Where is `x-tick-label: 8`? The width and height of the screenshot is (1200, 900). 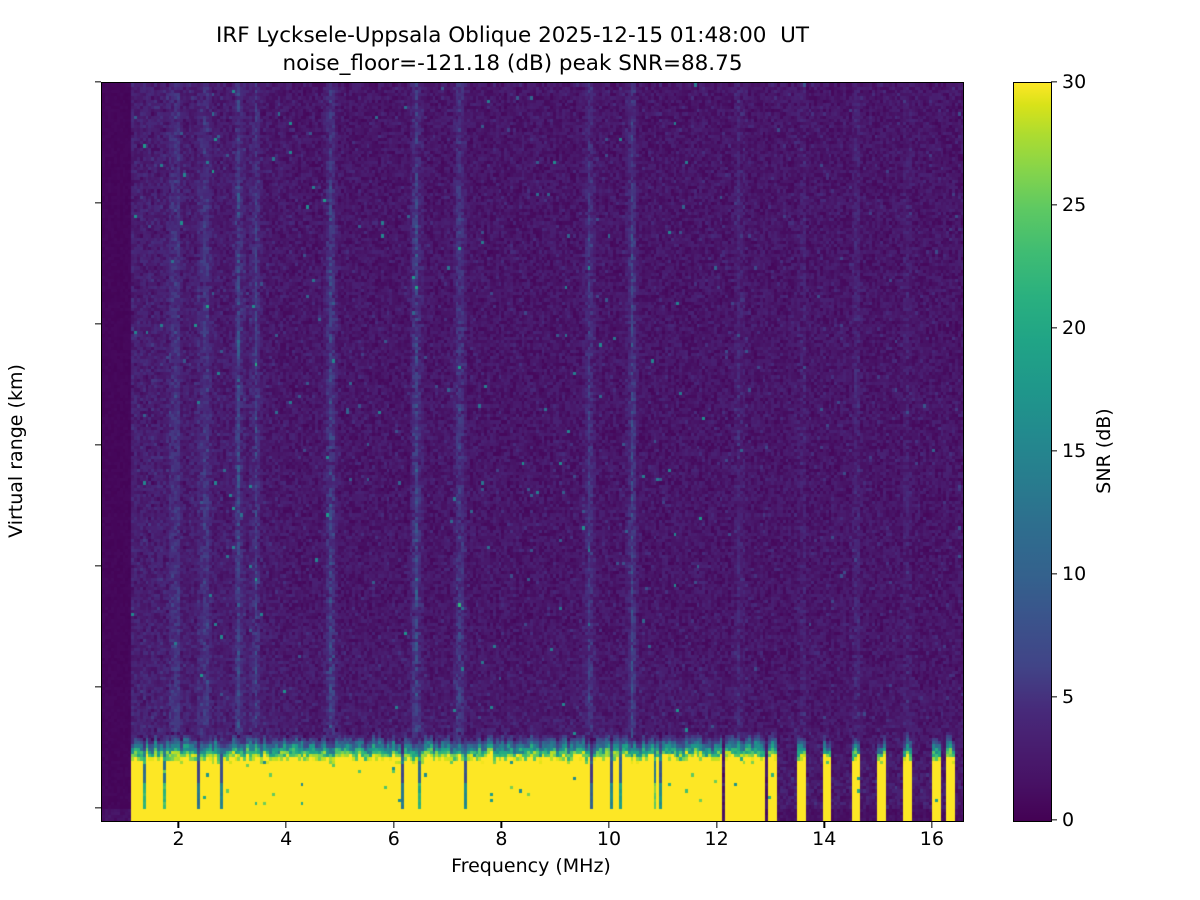 x-tick-label: 8 is located at coordinates (501, 839).